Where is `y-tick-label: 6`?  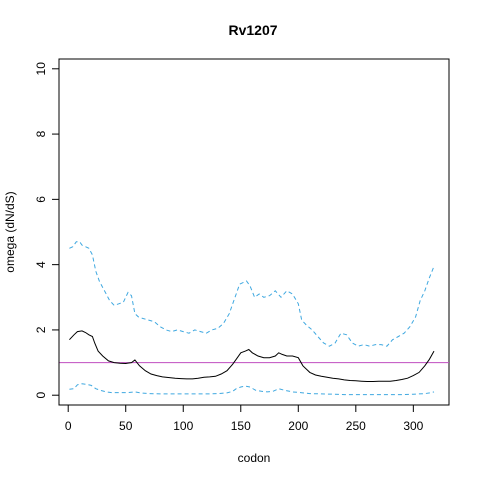 y-tick-label: 6 is located at coordinates (41, 199).